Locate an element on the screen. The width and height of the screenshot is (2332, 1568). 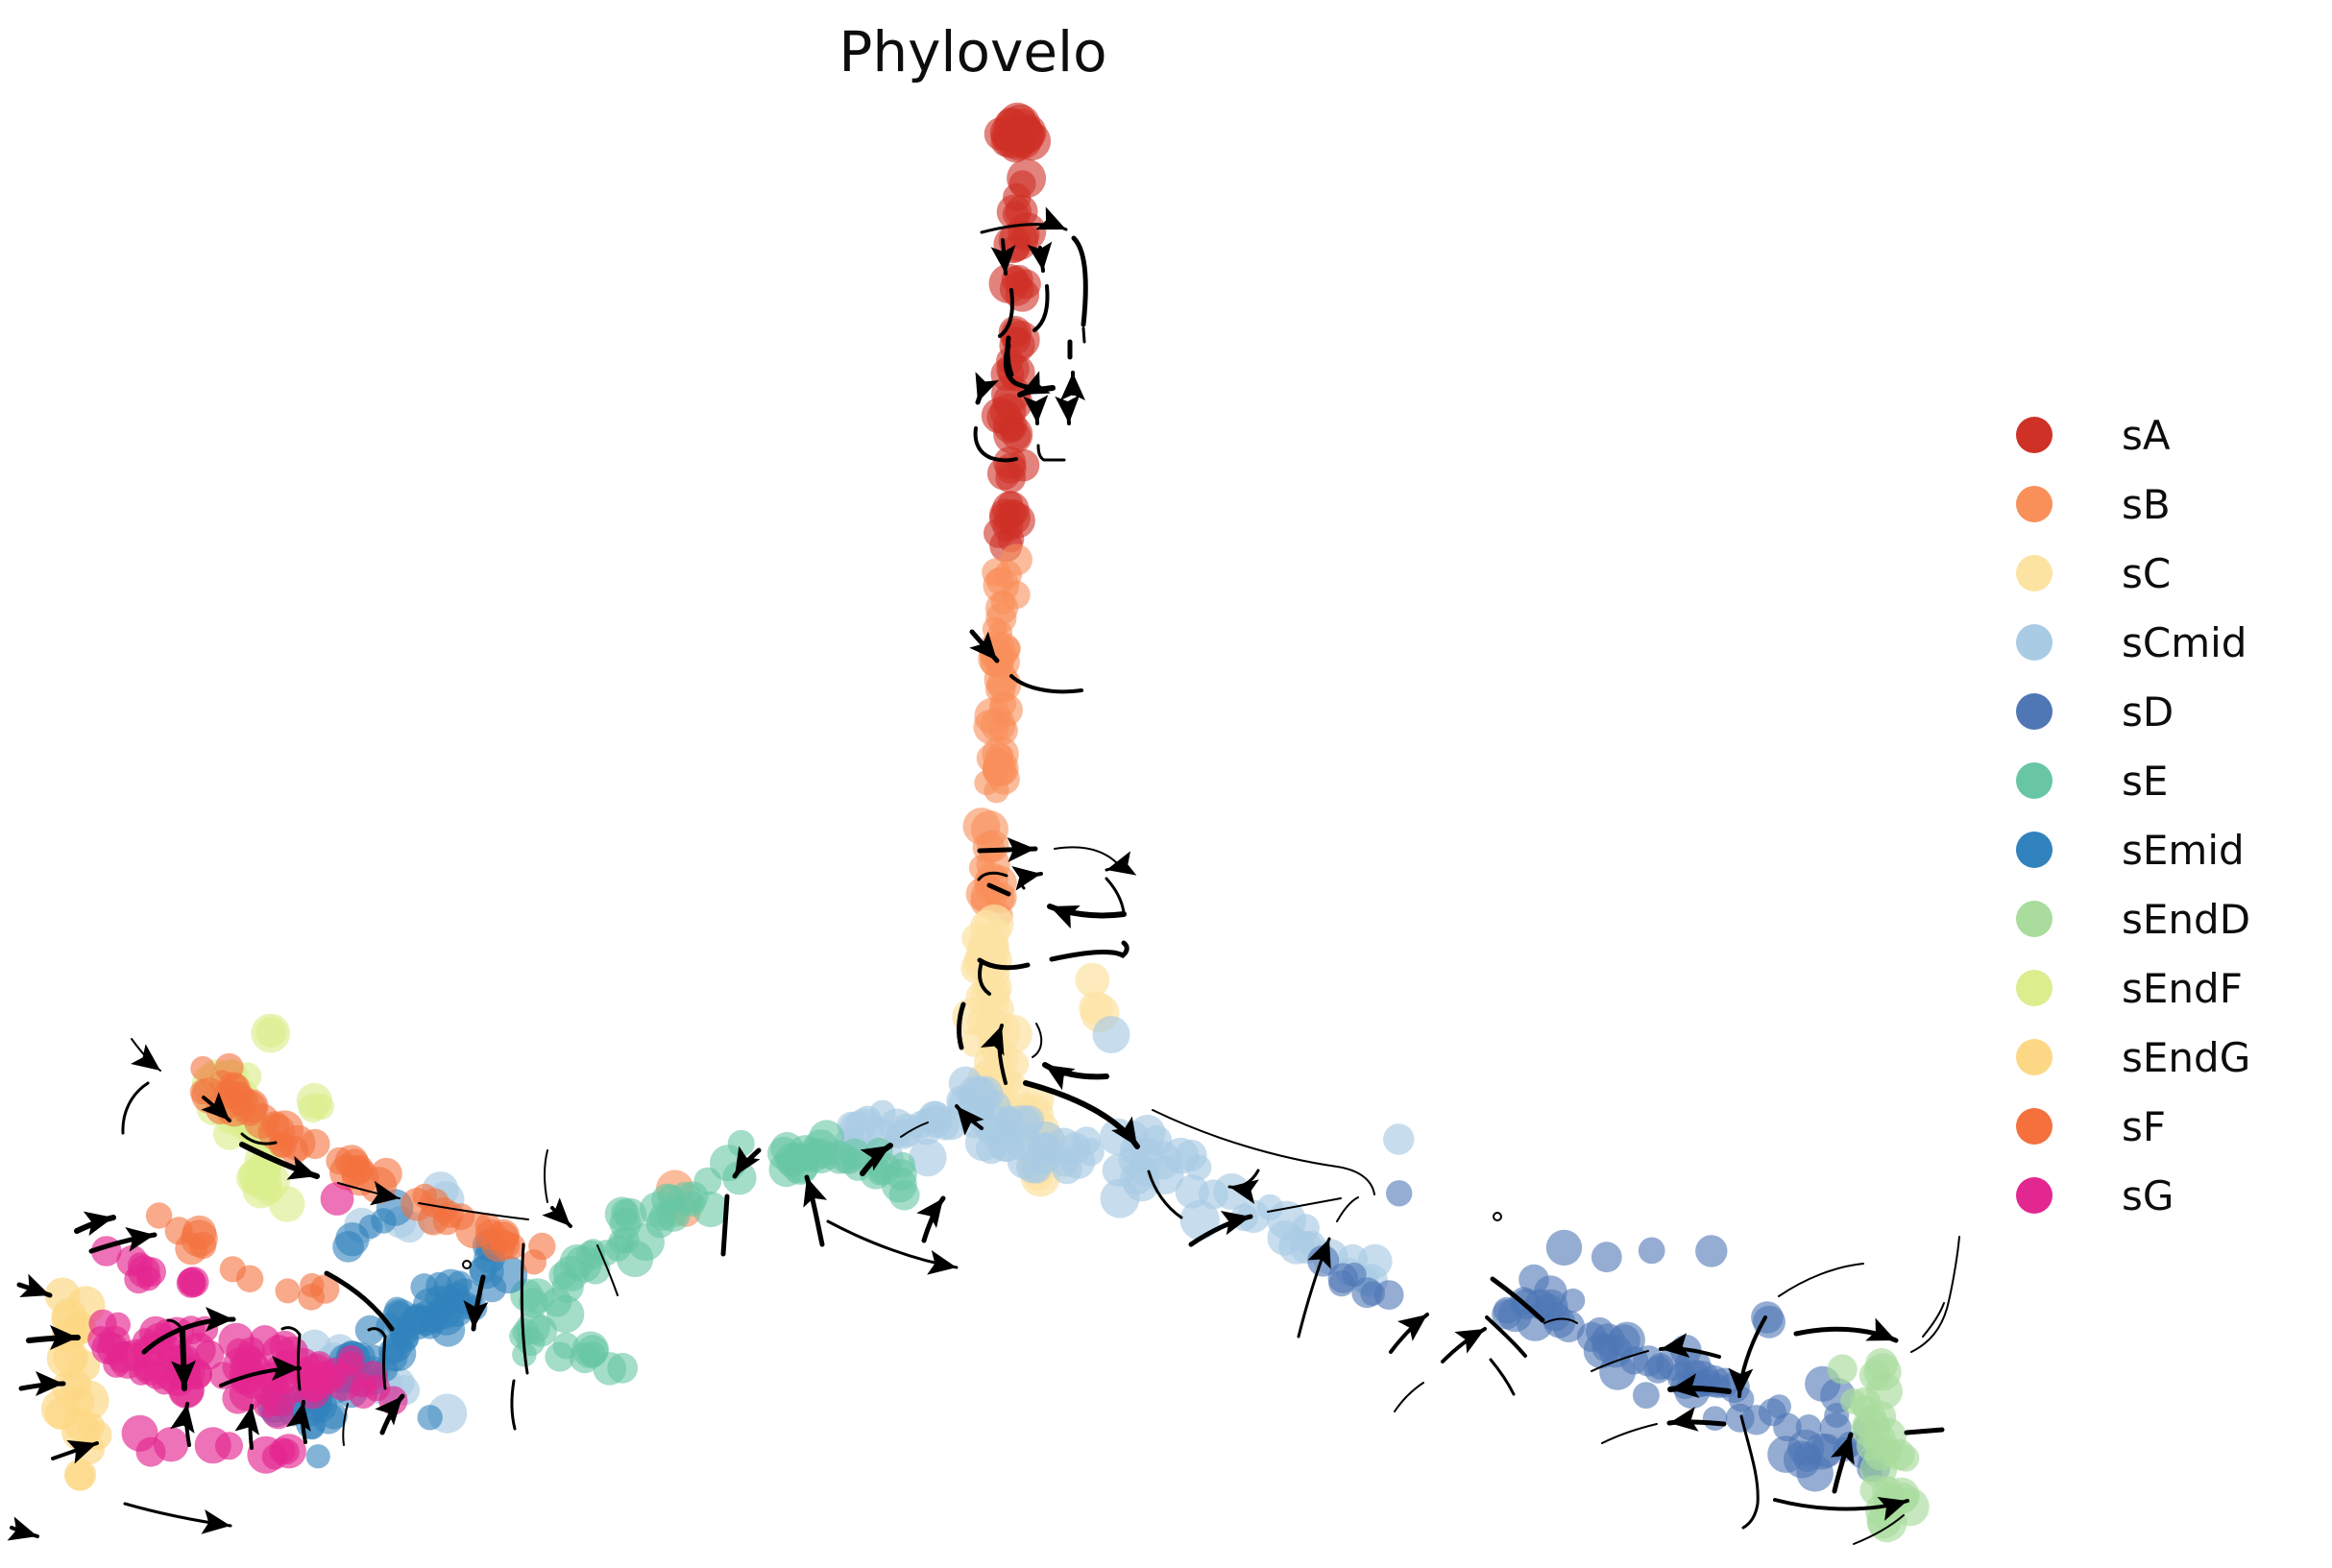
legend-label: sA is located at coordinates (2146, 435).